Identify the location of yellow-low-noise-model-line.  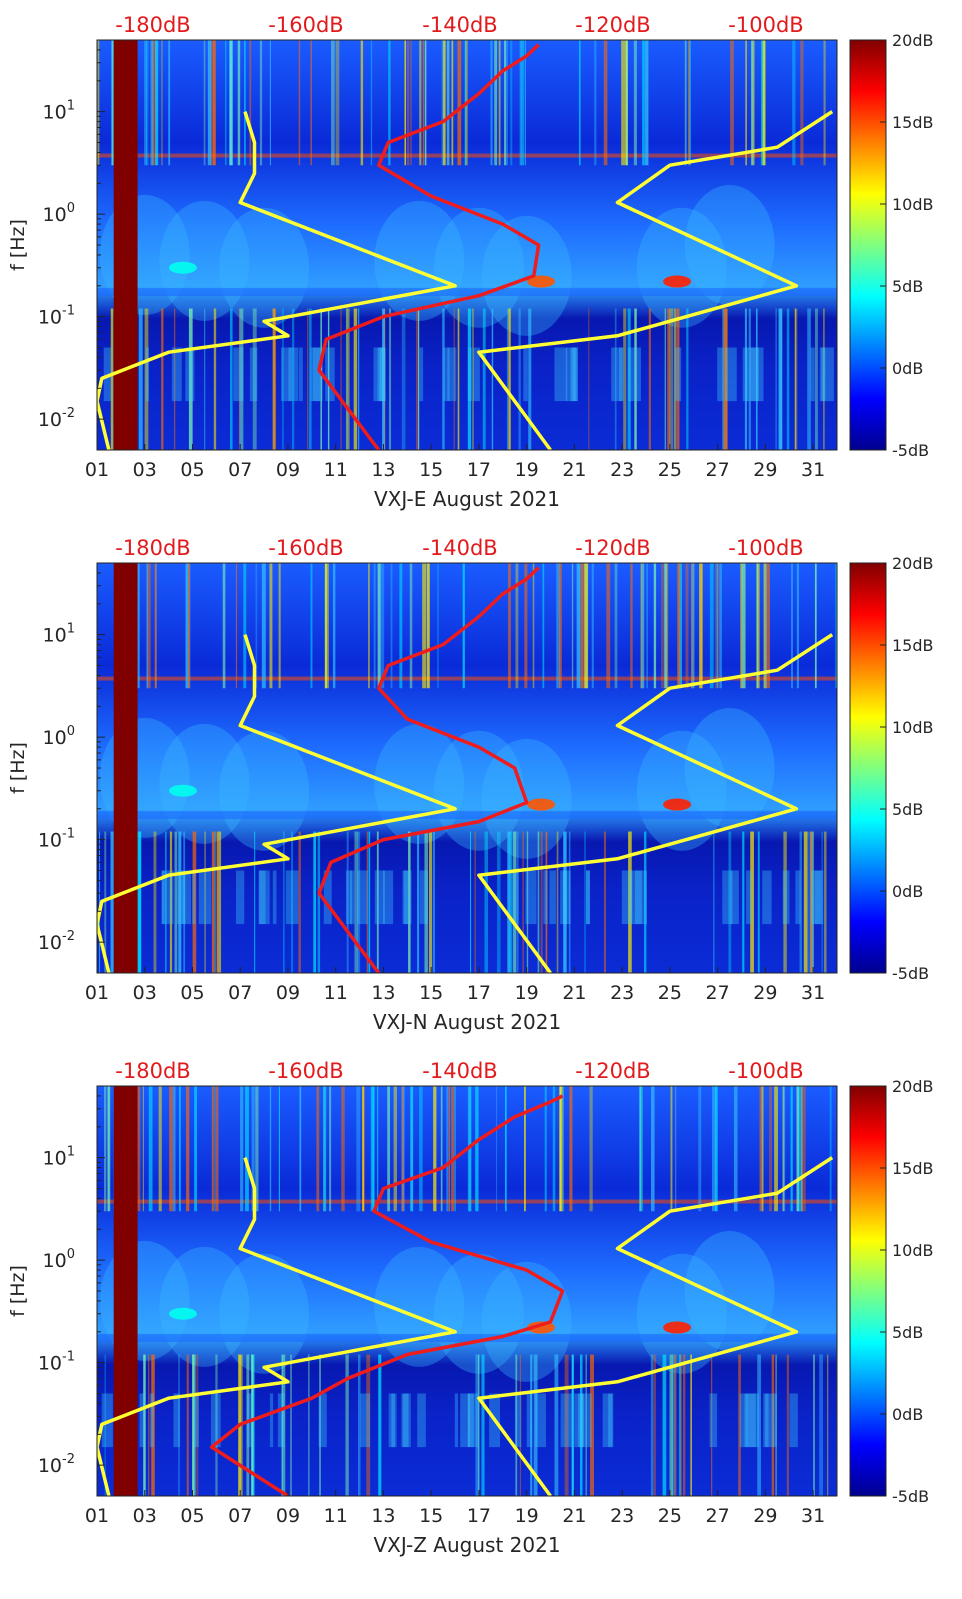
(277, 803).